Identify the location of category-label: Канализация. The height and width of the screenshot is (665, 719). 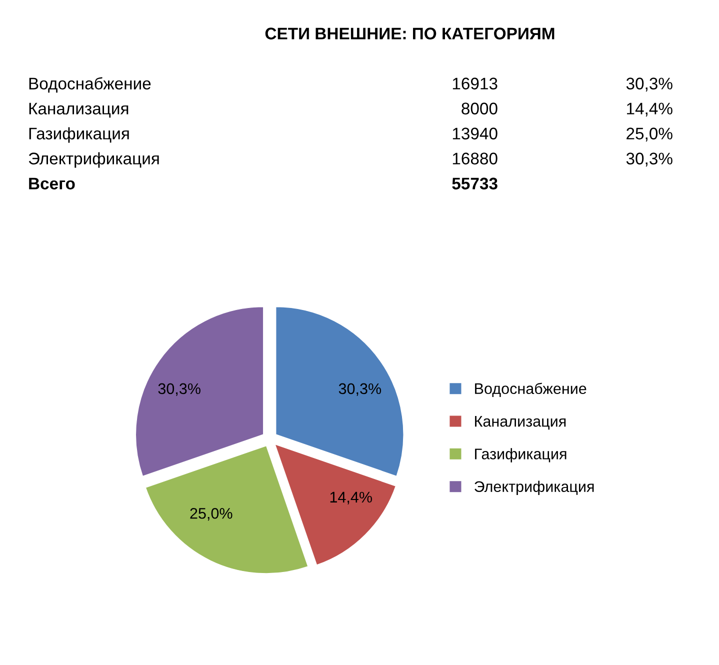
(78, 110).